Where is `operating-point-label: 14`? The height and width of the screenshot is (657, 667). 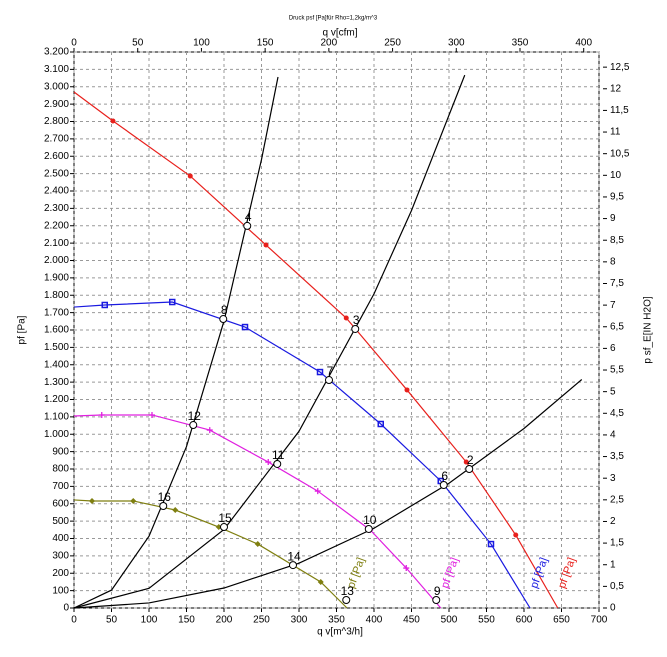 operating-point-label: 14 is located at coordinates (294, 556).